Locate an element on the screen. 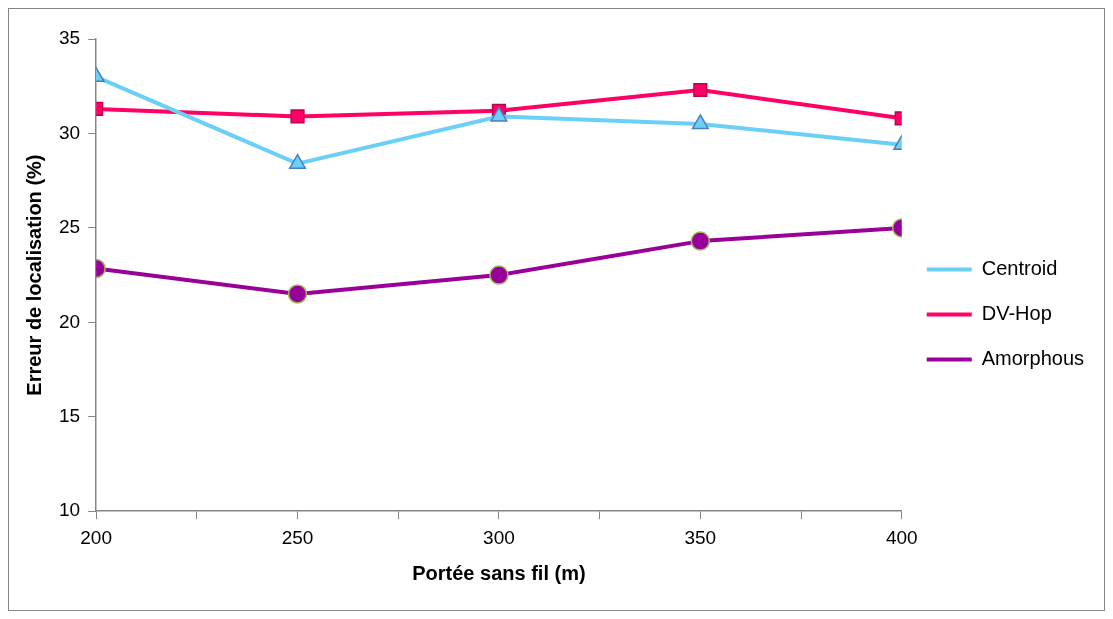  y-axis-title: Erreur de localisation (%) is located at coordinates (33, 275).